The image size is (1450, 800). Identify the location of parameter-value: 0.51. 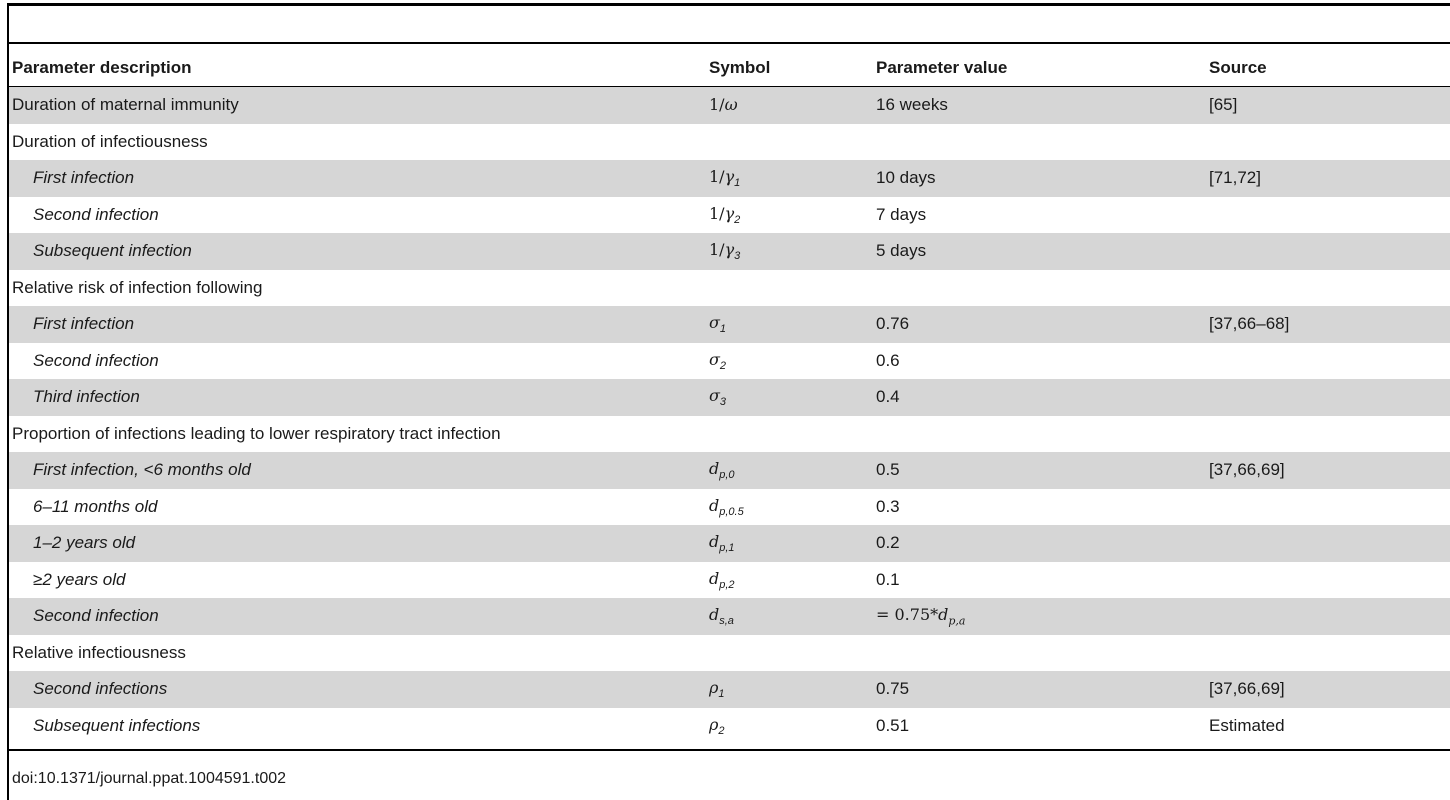
(893, 725).